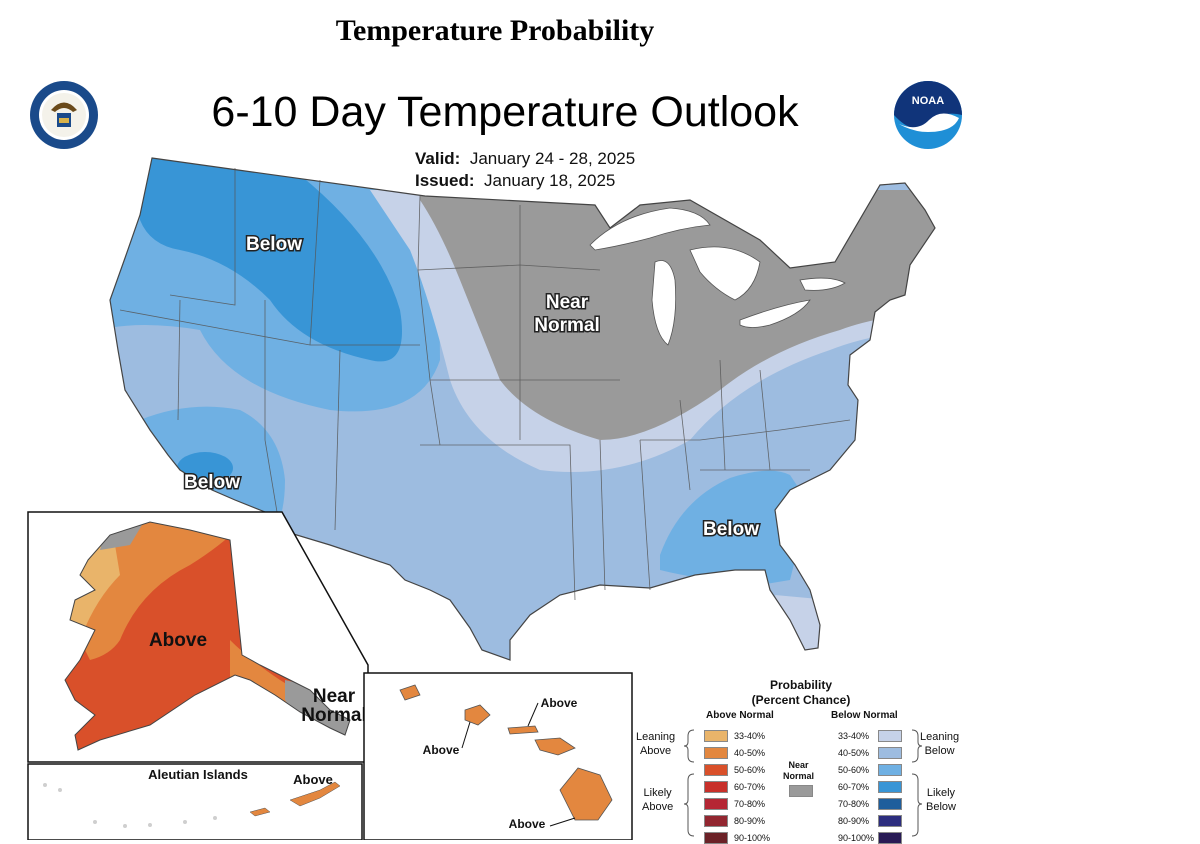  Describe the element at coordinates (928, 101) in the screenshot. I see `svg-text: NOAA` at that location.